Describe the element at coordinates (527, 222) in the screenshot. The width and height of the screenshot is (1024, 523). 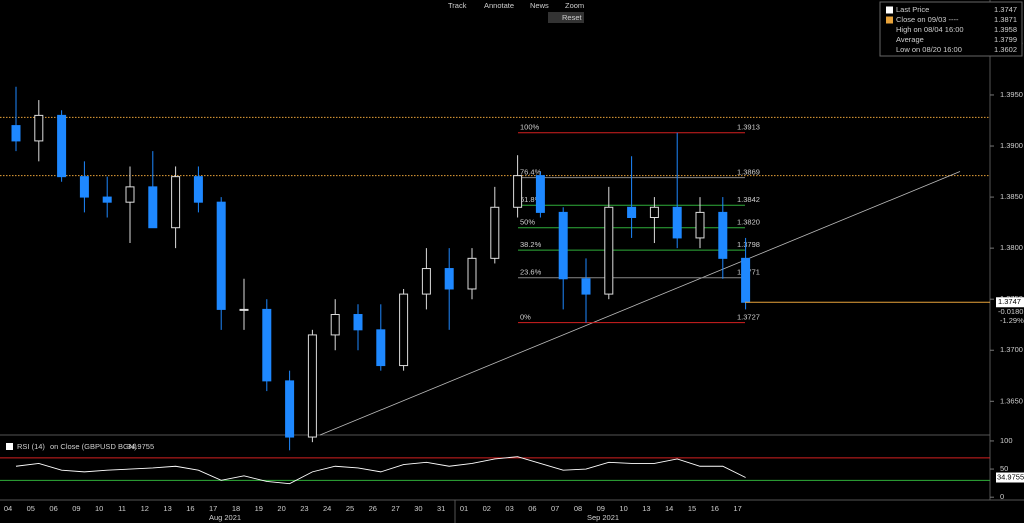
I see `fib-pct: 50%` at that location.